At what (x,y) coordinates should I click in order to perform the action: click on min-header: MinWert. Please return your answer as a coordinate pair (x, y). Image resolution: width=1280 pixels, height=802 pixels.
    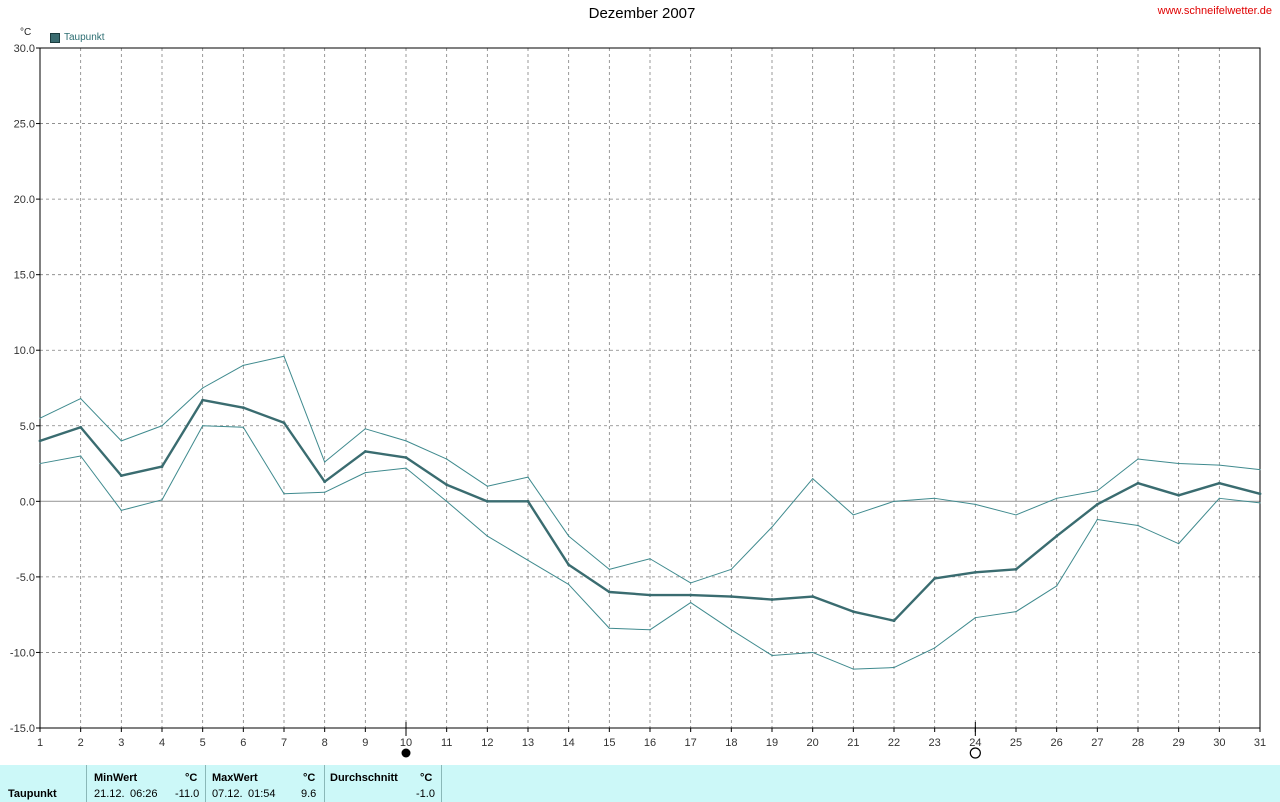
    Looking at the image, I should click on (116, 778).